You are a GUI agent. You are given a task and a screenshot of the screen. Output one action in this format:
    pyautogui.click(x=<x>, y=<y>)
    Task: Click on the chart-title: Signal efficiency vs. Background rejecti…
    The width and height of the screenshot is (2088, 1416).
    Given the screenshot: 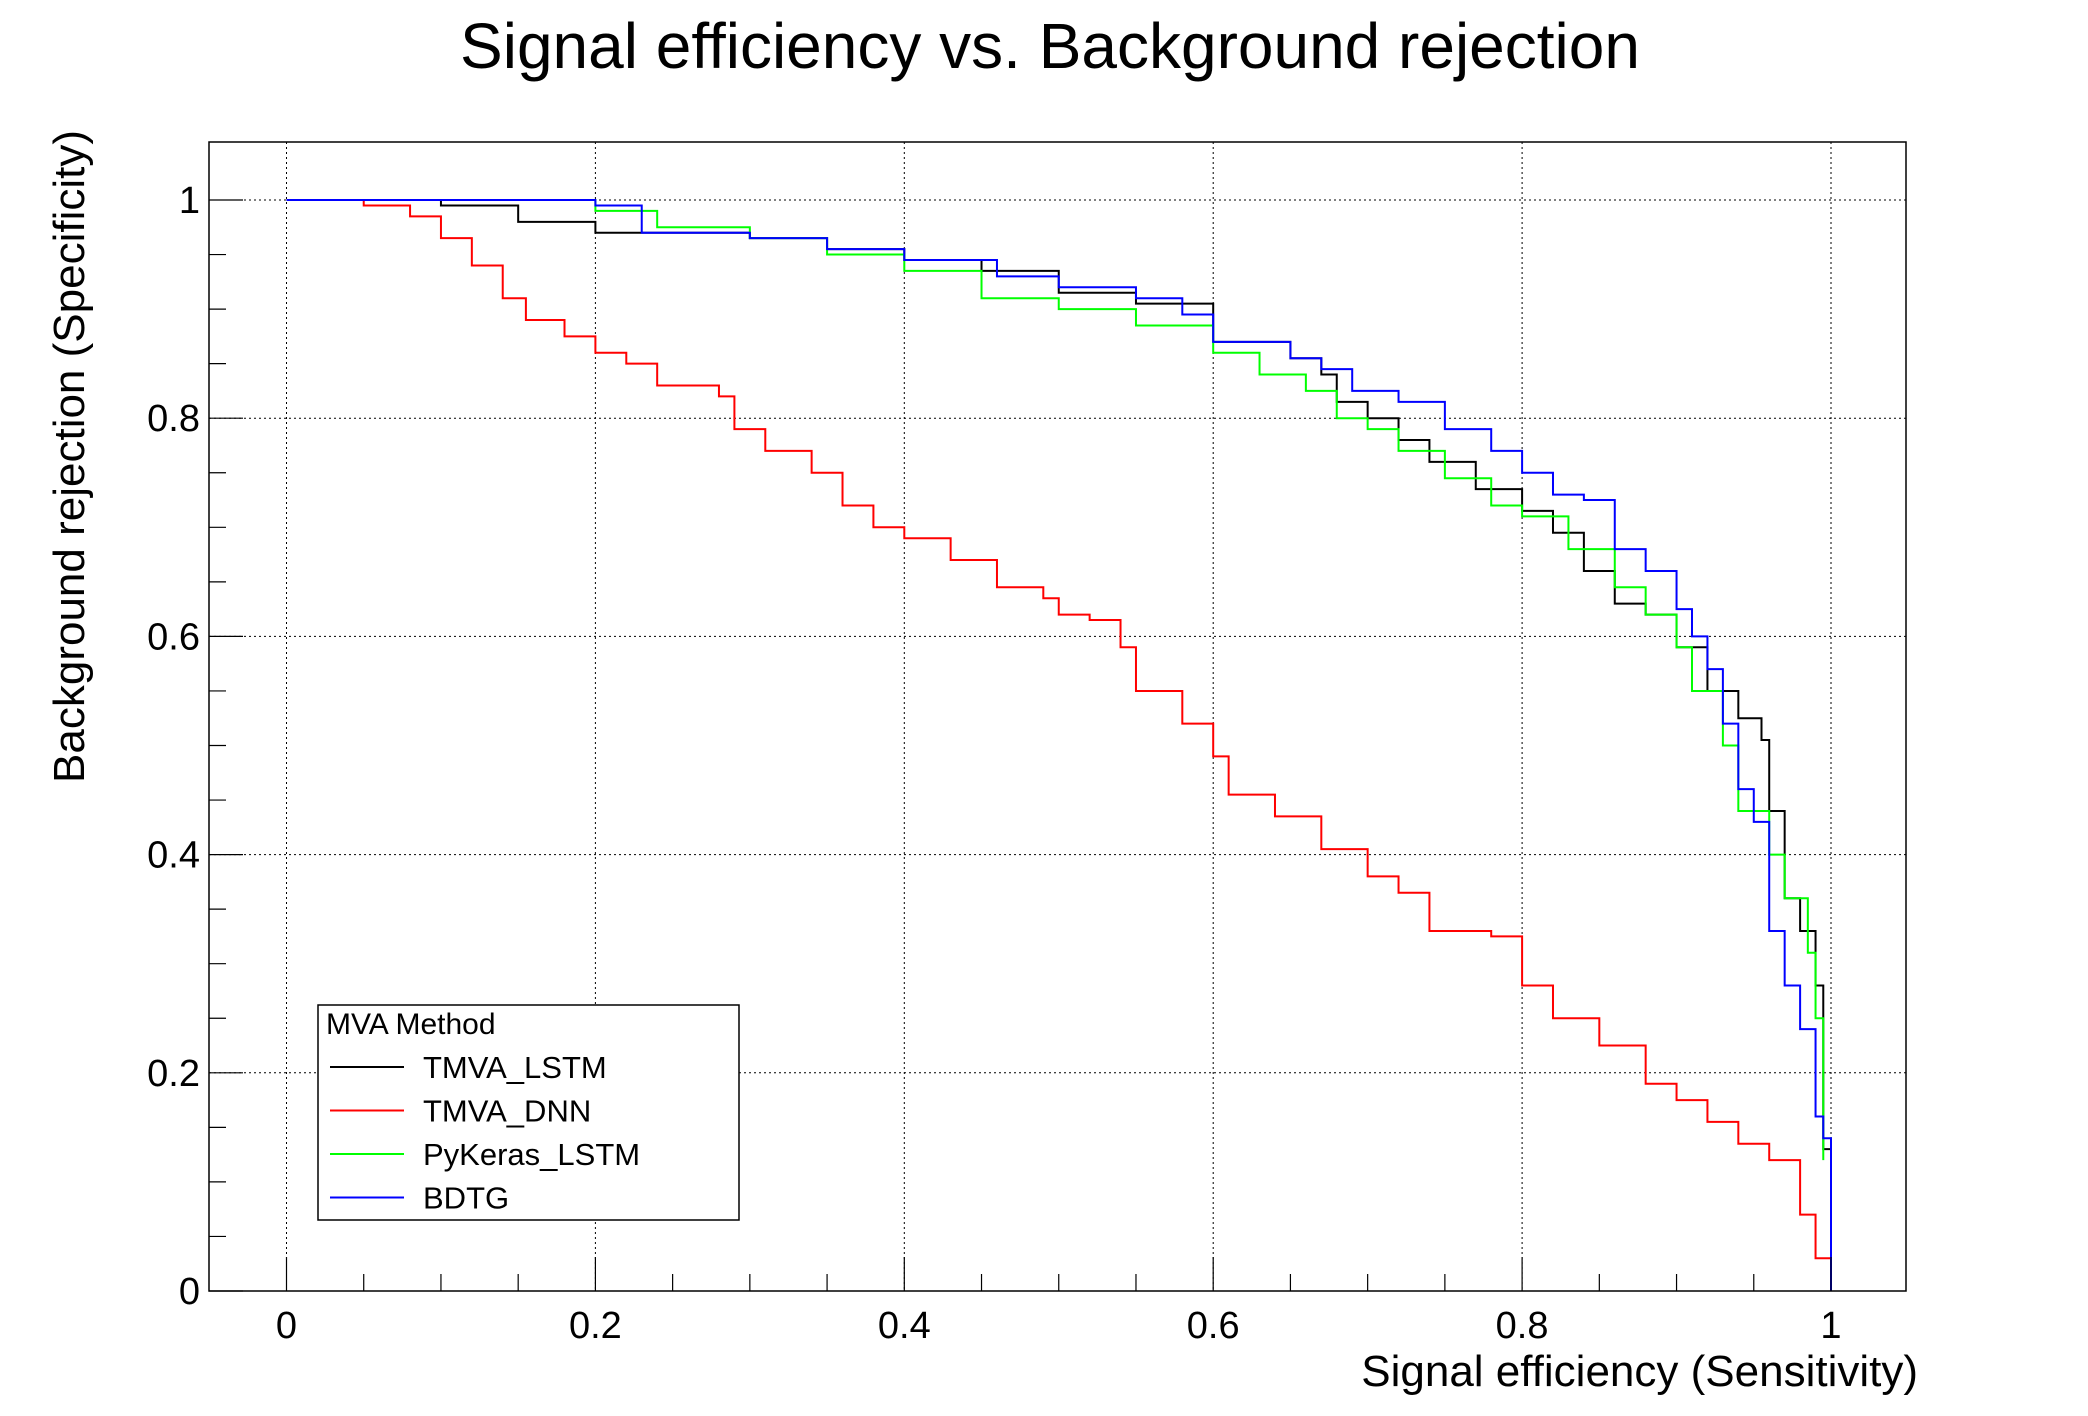 What is the action you would take?
    pyautogui.click(x=1050, y=46)
    